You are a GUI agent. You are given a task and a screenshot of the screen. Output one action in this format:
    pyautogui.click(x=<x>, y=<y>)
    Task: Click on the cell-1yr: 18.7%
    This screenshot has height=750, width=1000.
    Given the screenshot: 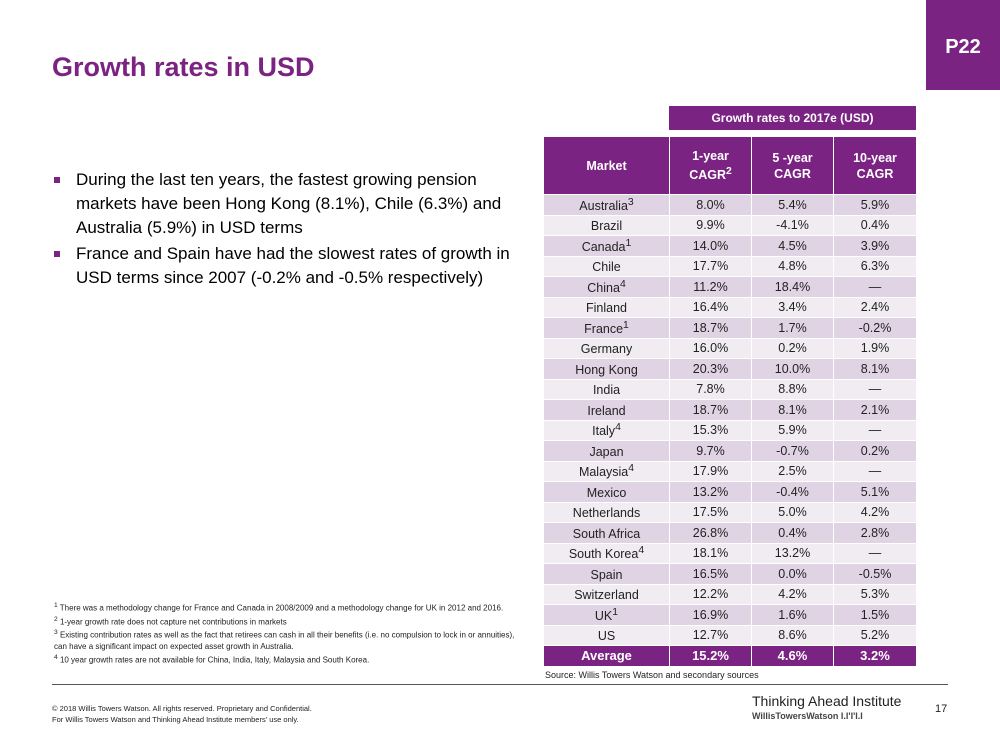 What is the action you would take?
    pyautogui.click(x=710, y=410)
    